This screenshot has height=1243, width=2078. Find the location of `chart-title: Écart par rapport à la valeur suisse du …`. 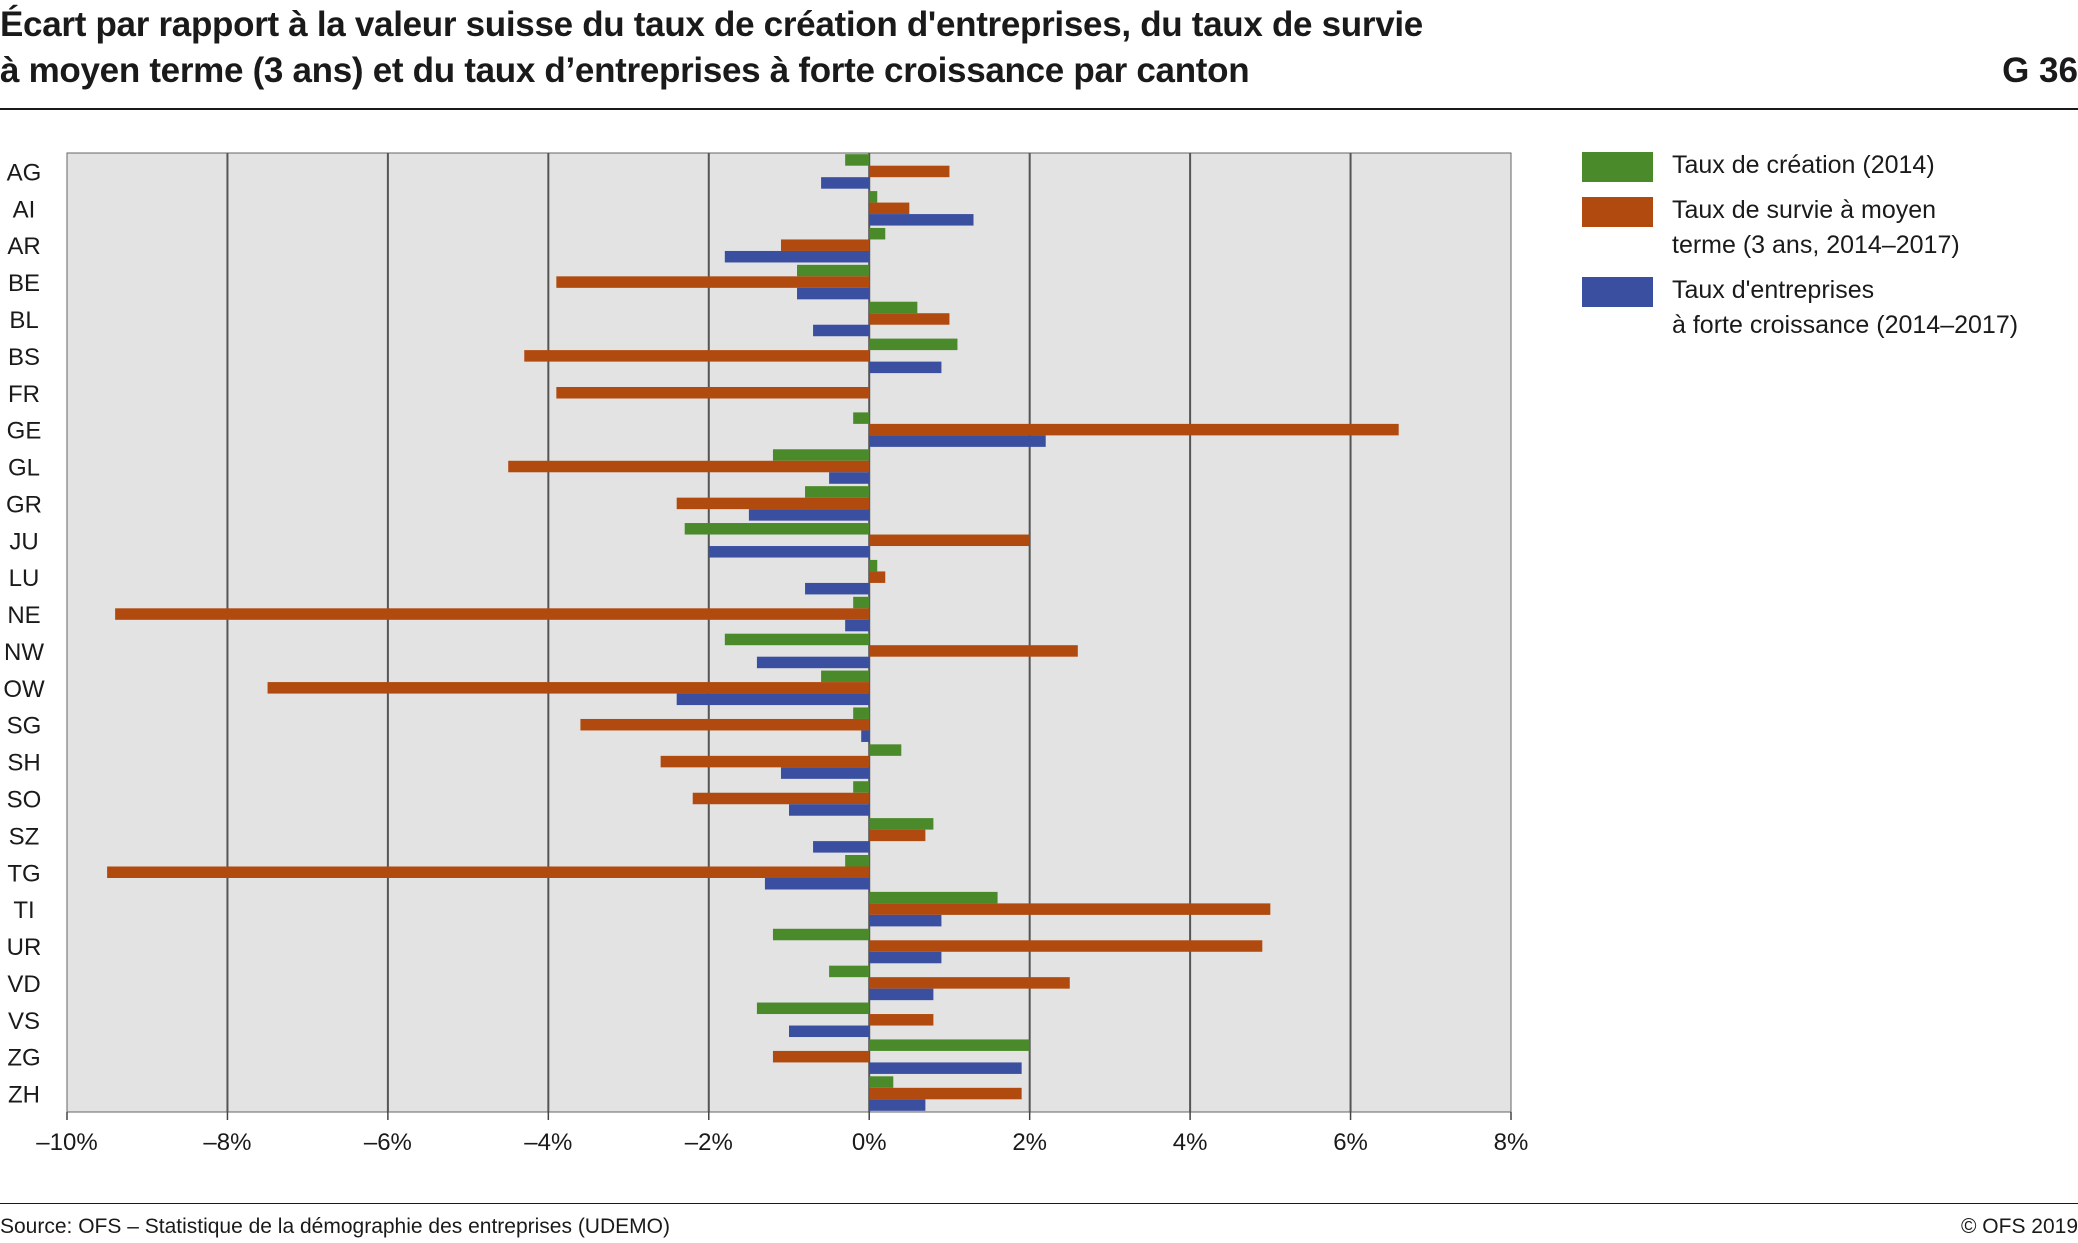

chart-title: Écart par rapport à la valeur suisse du … is located at coordinates (800, 48).